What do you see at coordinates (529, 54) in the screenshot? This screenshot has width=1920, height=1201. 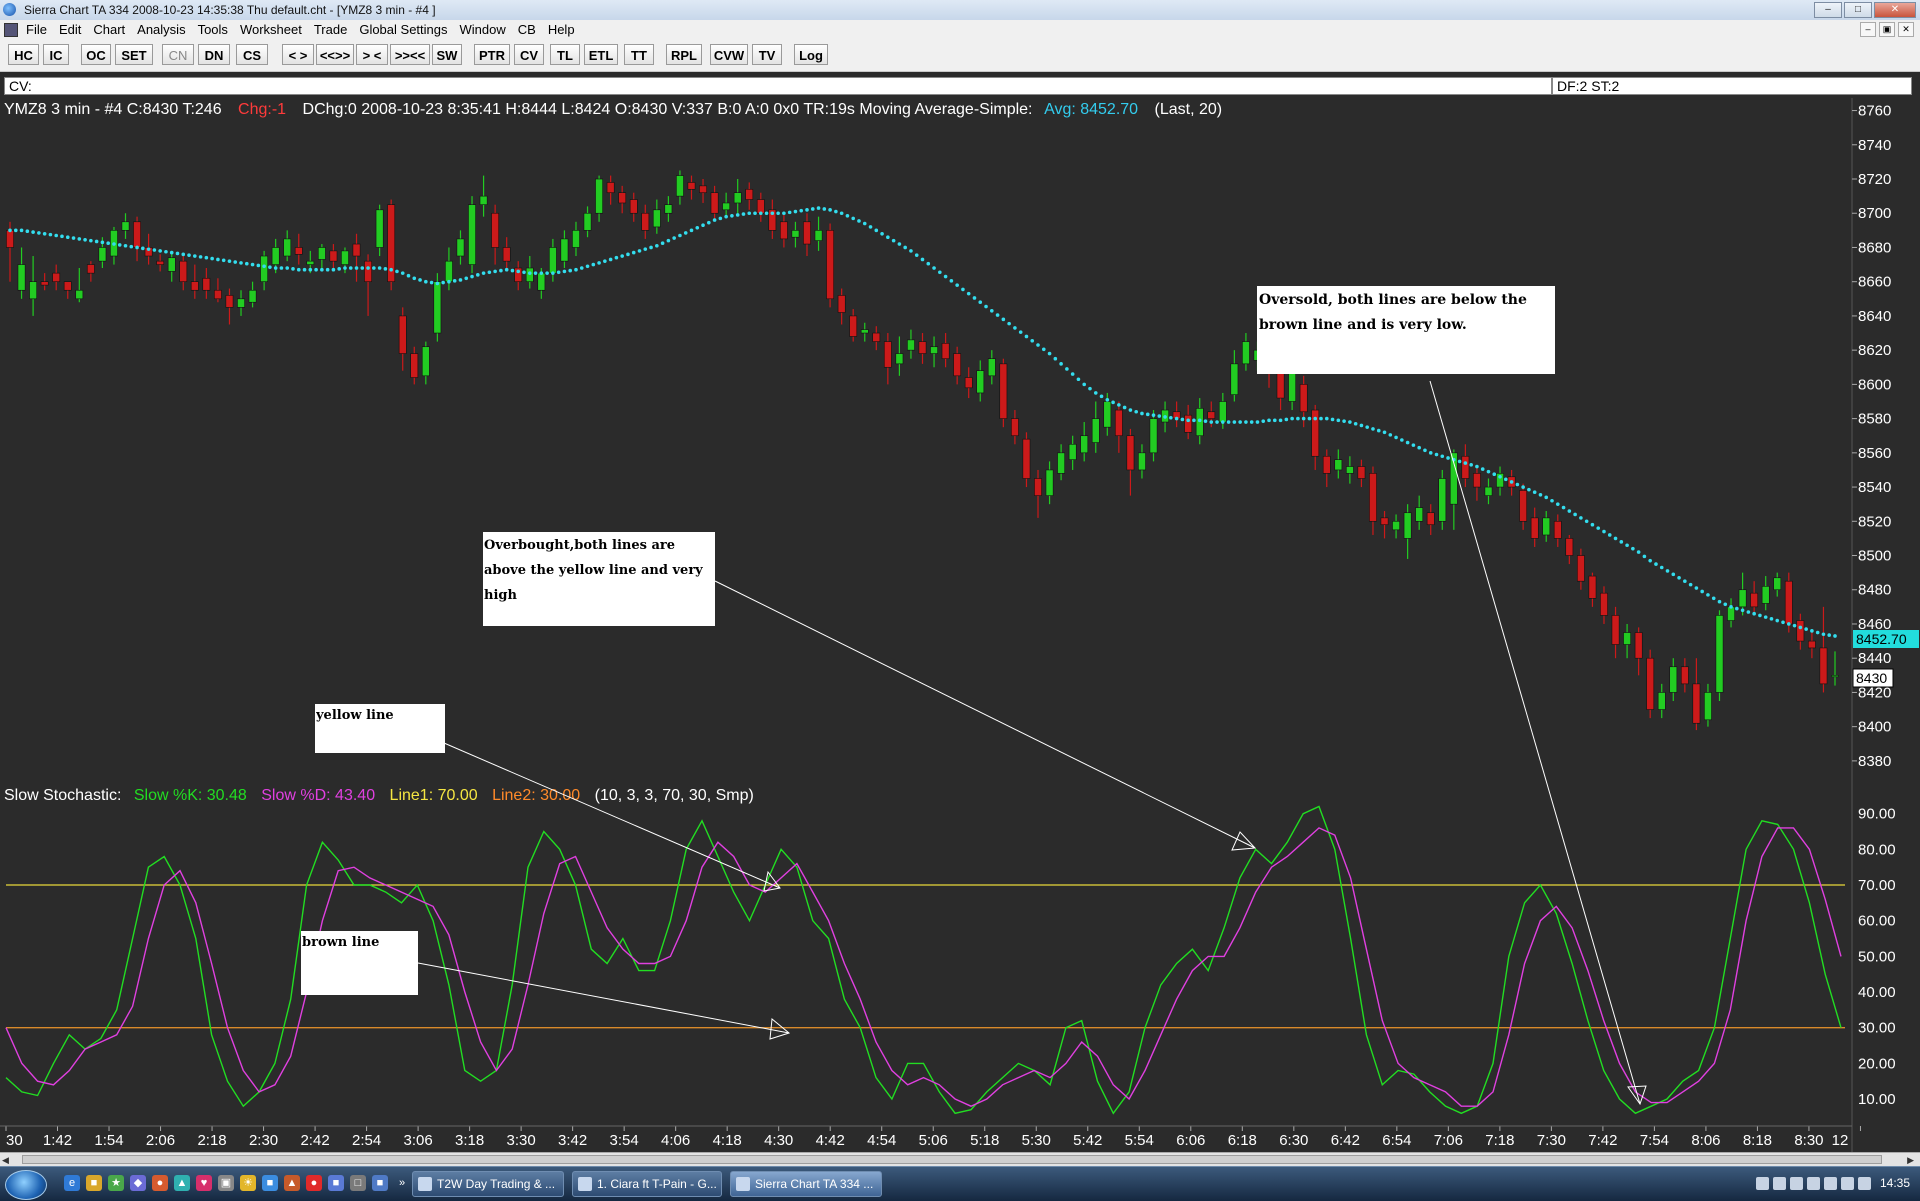 I see `toolbar-button-13: CV` at bounding box center [529, 54].